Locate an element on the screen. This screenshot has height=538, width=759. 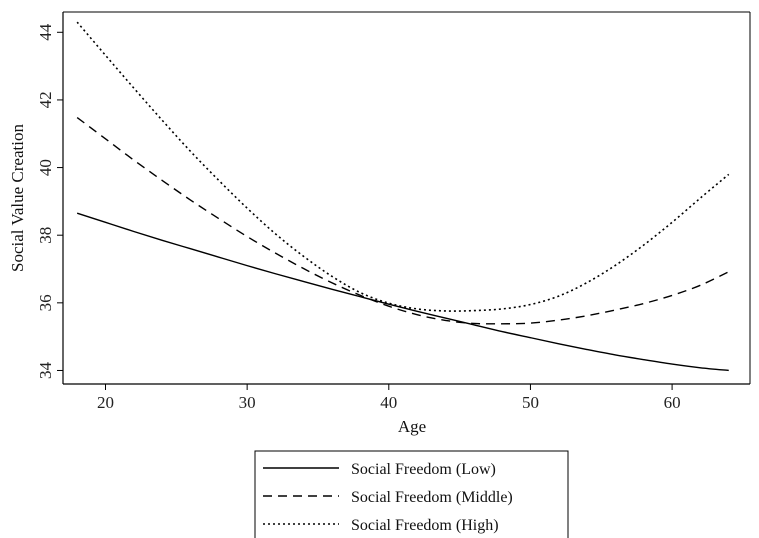
x-tick-label: 50 is located at coordinates (530, 402).